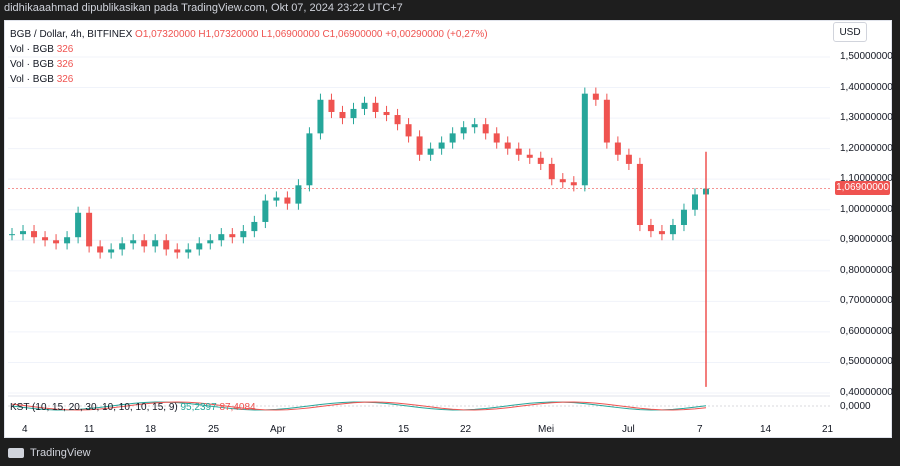  What do you see at coordinates (866, 362) in the screenshot?
I see `y-tick-label: 0,50000000` at bounding box center [866, 362].